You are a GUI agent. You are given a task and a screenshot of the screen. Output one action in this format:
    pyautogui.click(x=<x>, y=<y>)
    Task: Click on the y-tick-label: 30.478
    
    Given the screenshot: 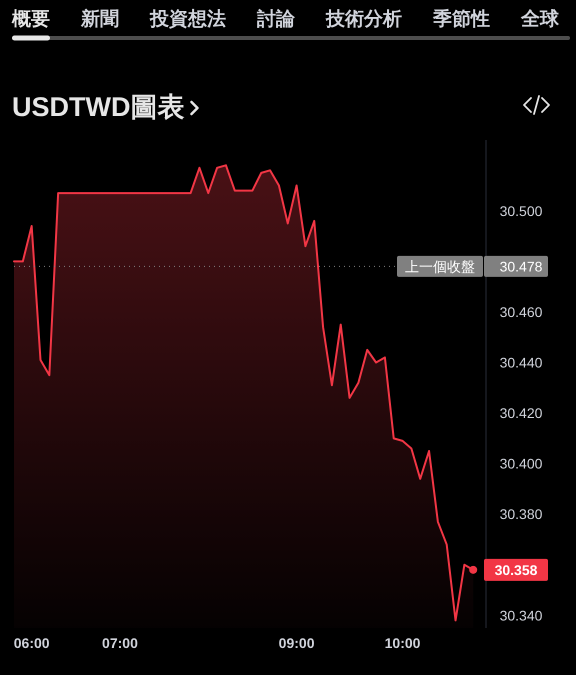 What is the action you would take?
    pyautogui.click(x=521, y=266)
    